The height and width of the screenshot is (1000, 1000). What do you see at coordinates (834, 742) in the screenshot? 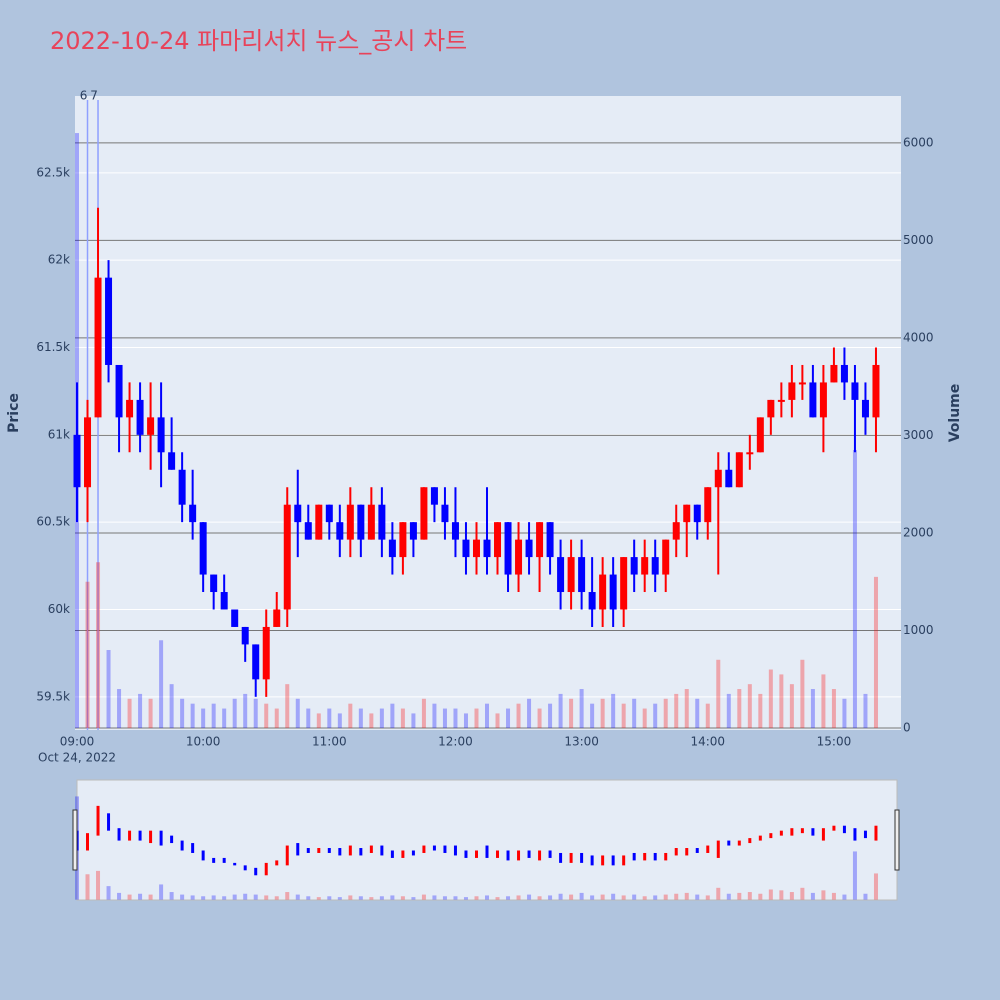
I see `x-tick-label: 15:00` at bounding box center [834, 742].